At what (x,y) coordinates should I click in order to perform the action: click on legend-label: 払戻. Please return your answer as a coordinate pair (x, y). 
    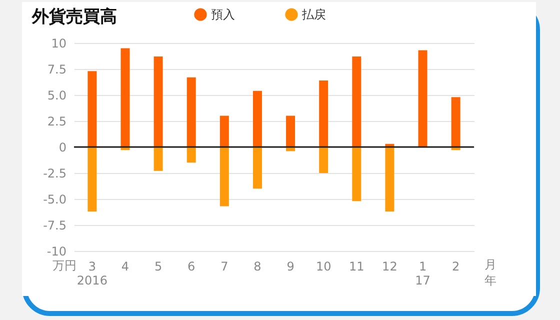
    Looking at the image, I should click on (313, 15).